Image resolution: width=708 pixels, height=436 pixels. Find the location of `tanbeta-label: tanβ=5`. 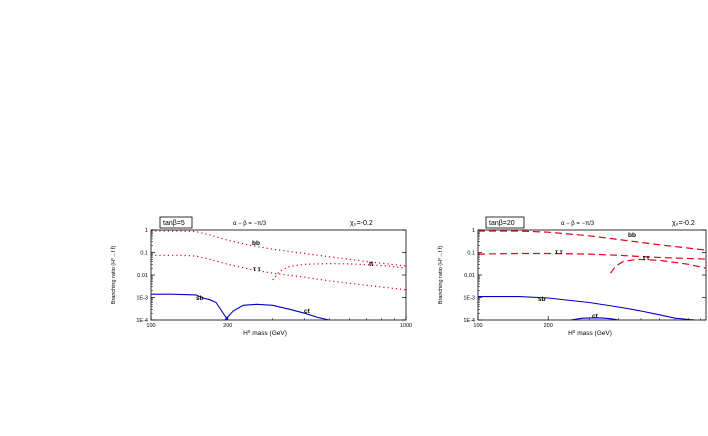

tanbeta-label: tanβ=5 is located at coordinates (174, 223).